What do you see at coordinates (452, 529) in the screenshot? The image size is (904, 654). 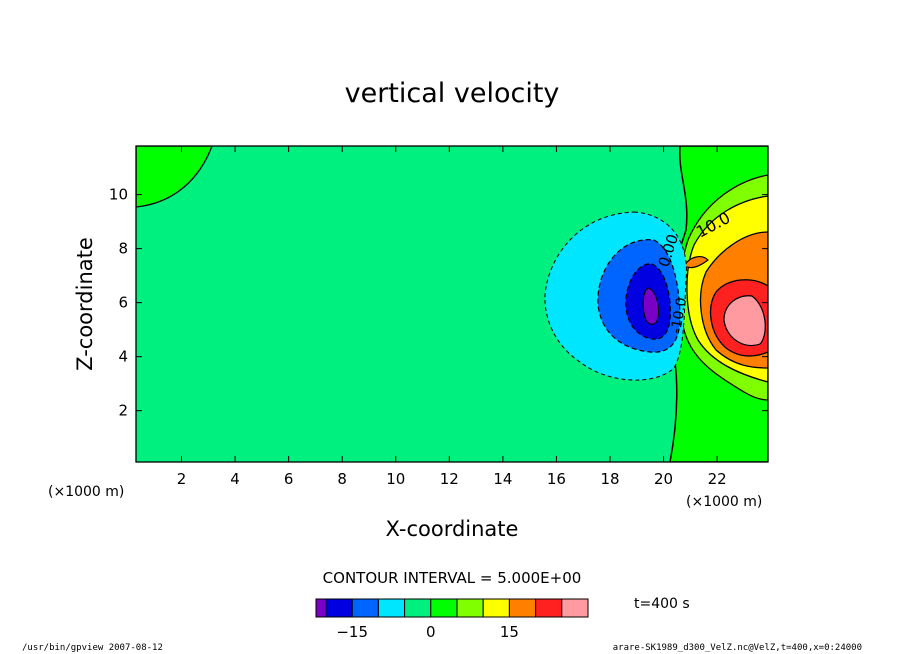 I see `x-axis-label: X-coordinate` at bounding box center [452, 529].